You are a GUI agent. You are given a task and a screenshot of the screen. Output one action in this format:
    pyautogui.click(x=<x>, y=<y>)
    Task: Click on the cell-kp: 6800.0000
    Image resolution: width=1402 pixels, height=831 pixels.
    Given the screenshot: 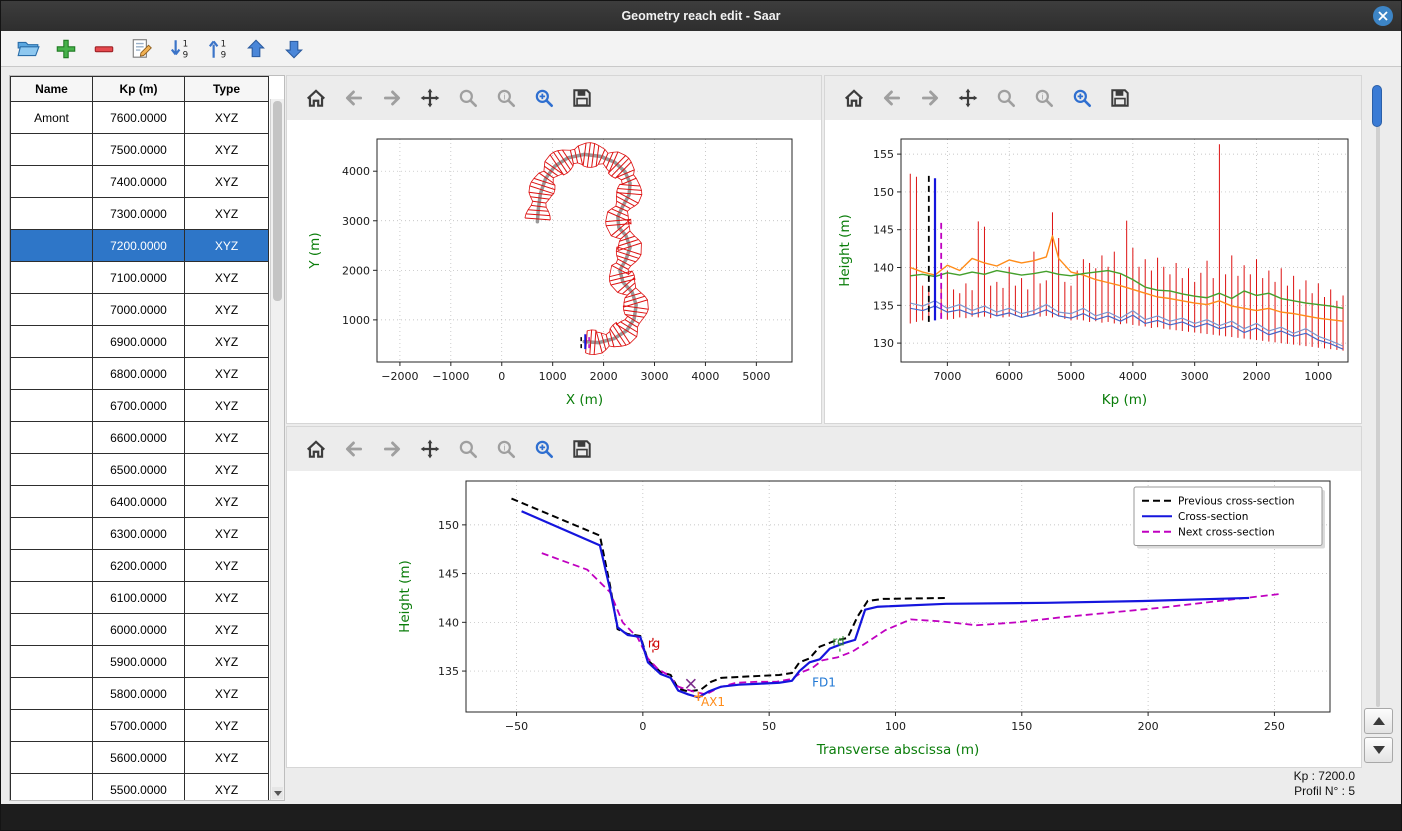 What is the action you would take?
    pyautogui.click(x=138, y=373)
    